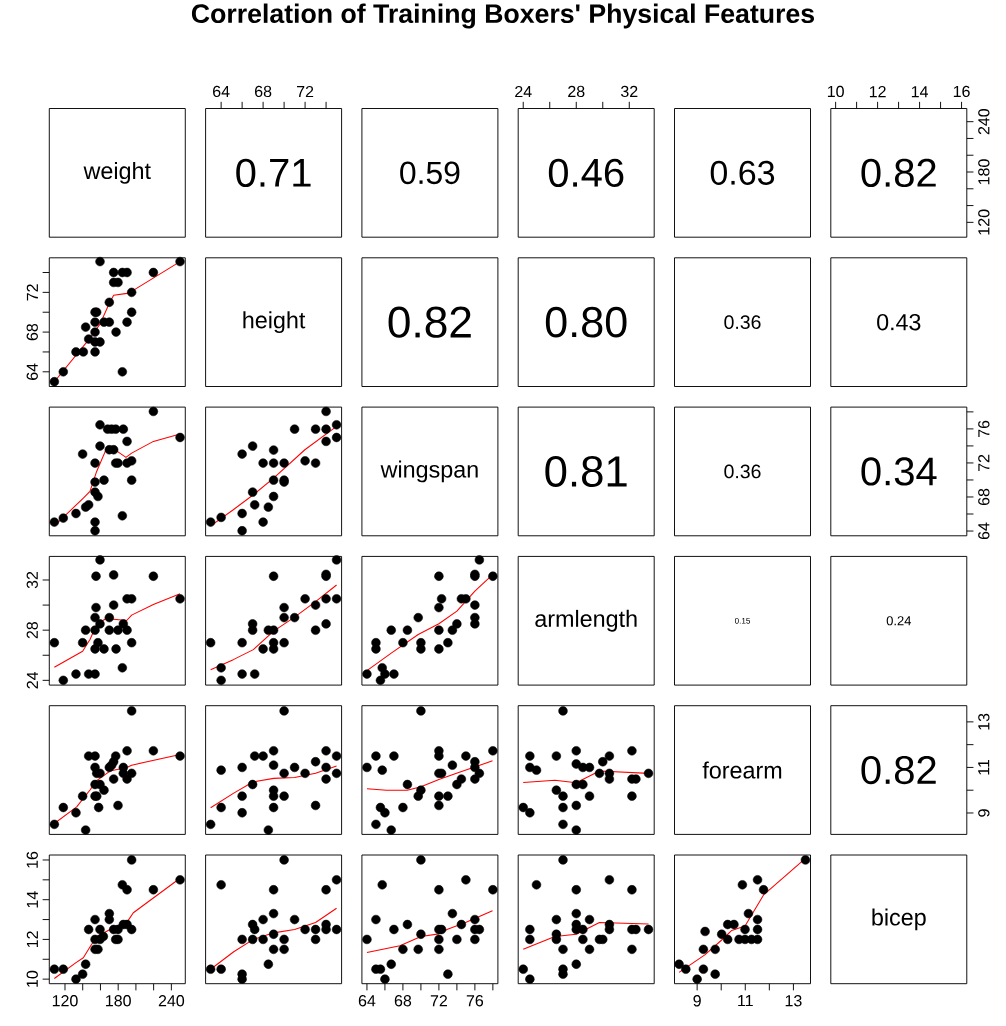  I want to click on y-tick-label: 120, so click(984, 222).